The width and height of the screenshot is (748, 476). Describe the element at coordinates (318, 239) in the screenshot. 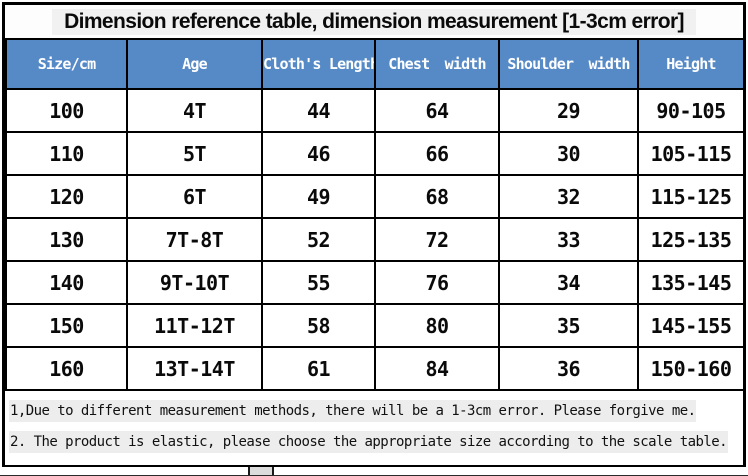

I see `cell-cloth-length: 52` at that location.